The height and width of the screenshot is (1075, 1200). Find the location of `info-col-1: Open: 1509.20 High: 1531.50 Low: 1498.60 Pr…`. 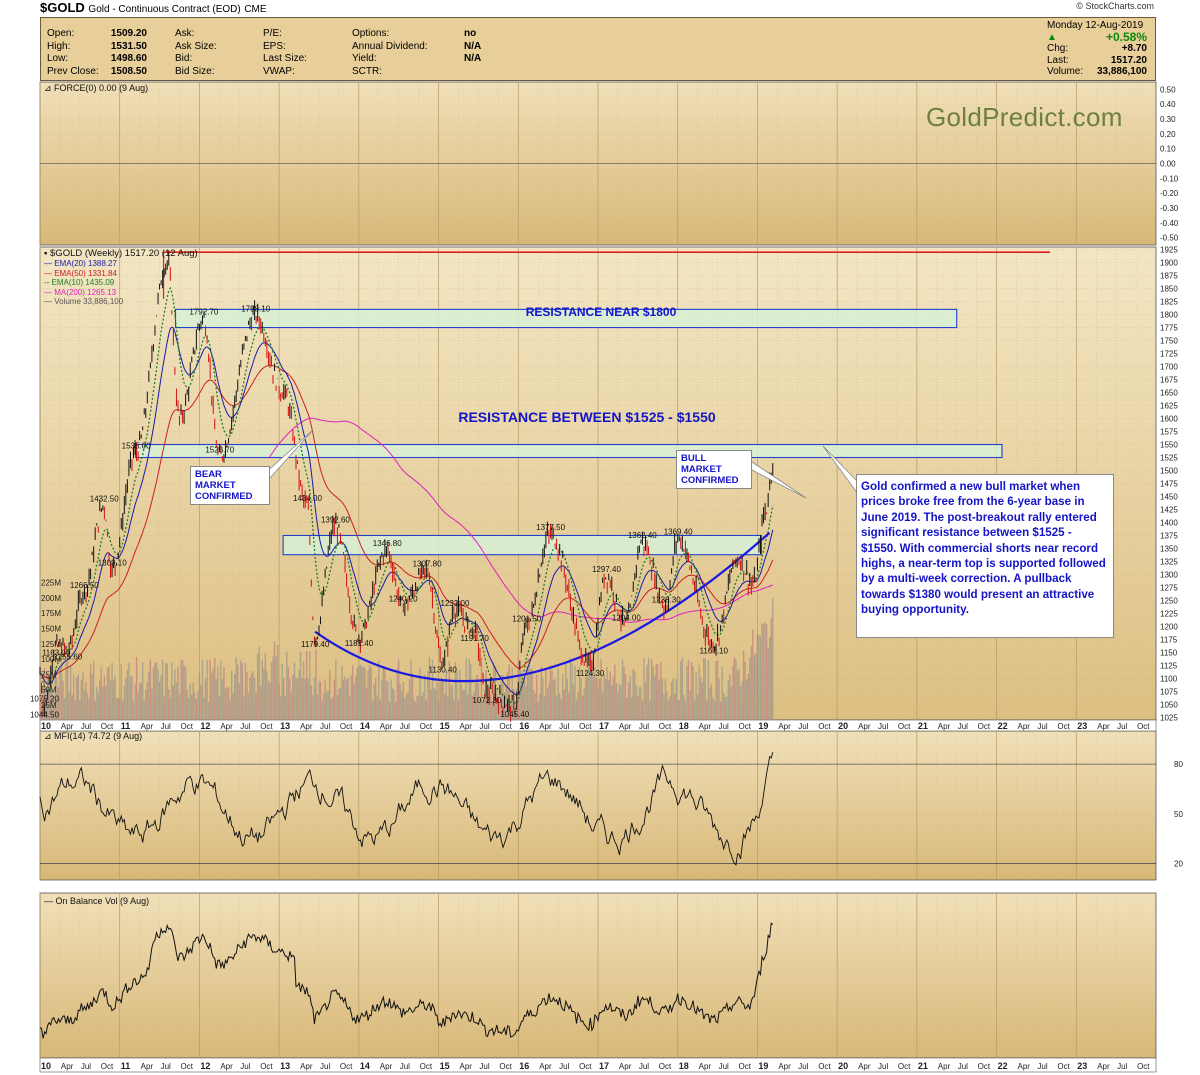

info-col-1: Open: 1509.20 High: 1531.50 Low: 1498.60 Pr… is located at coordinates (102, 53).